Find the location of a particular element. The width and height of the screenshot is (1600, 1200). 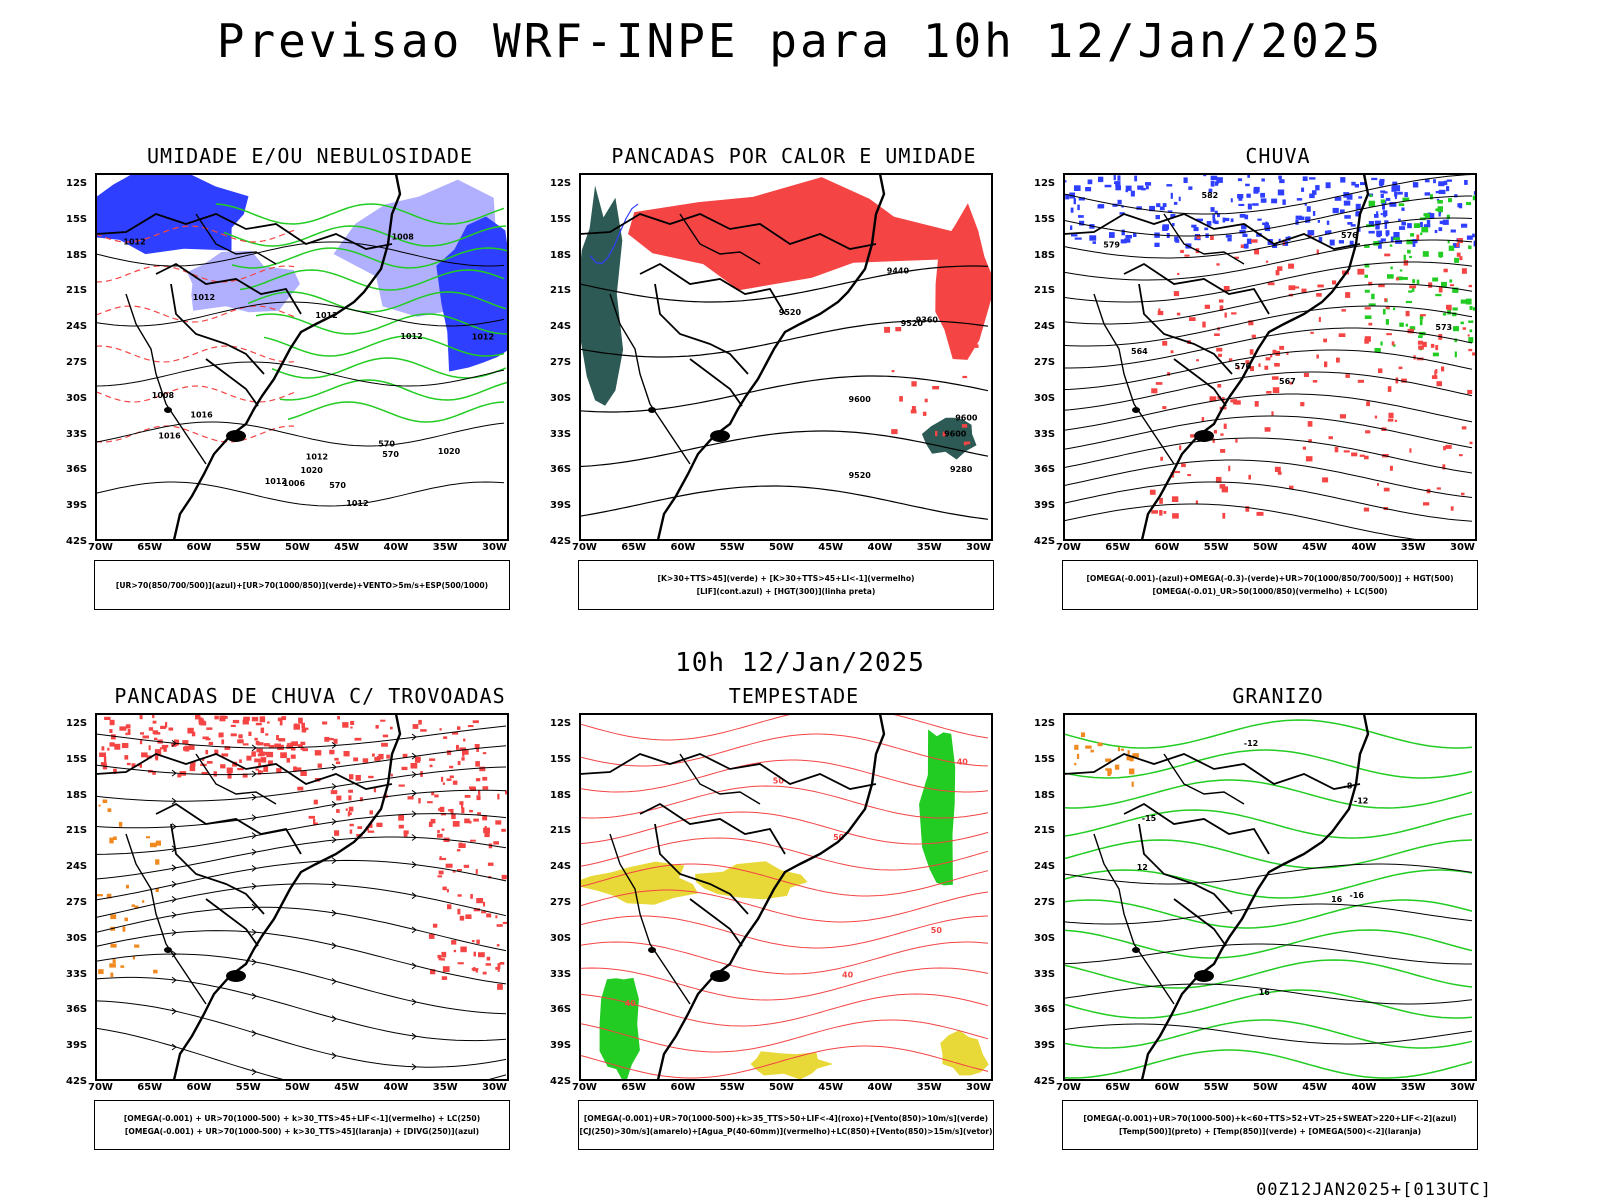

lon-tick-label: 30W is located at coordinates (978, 547).